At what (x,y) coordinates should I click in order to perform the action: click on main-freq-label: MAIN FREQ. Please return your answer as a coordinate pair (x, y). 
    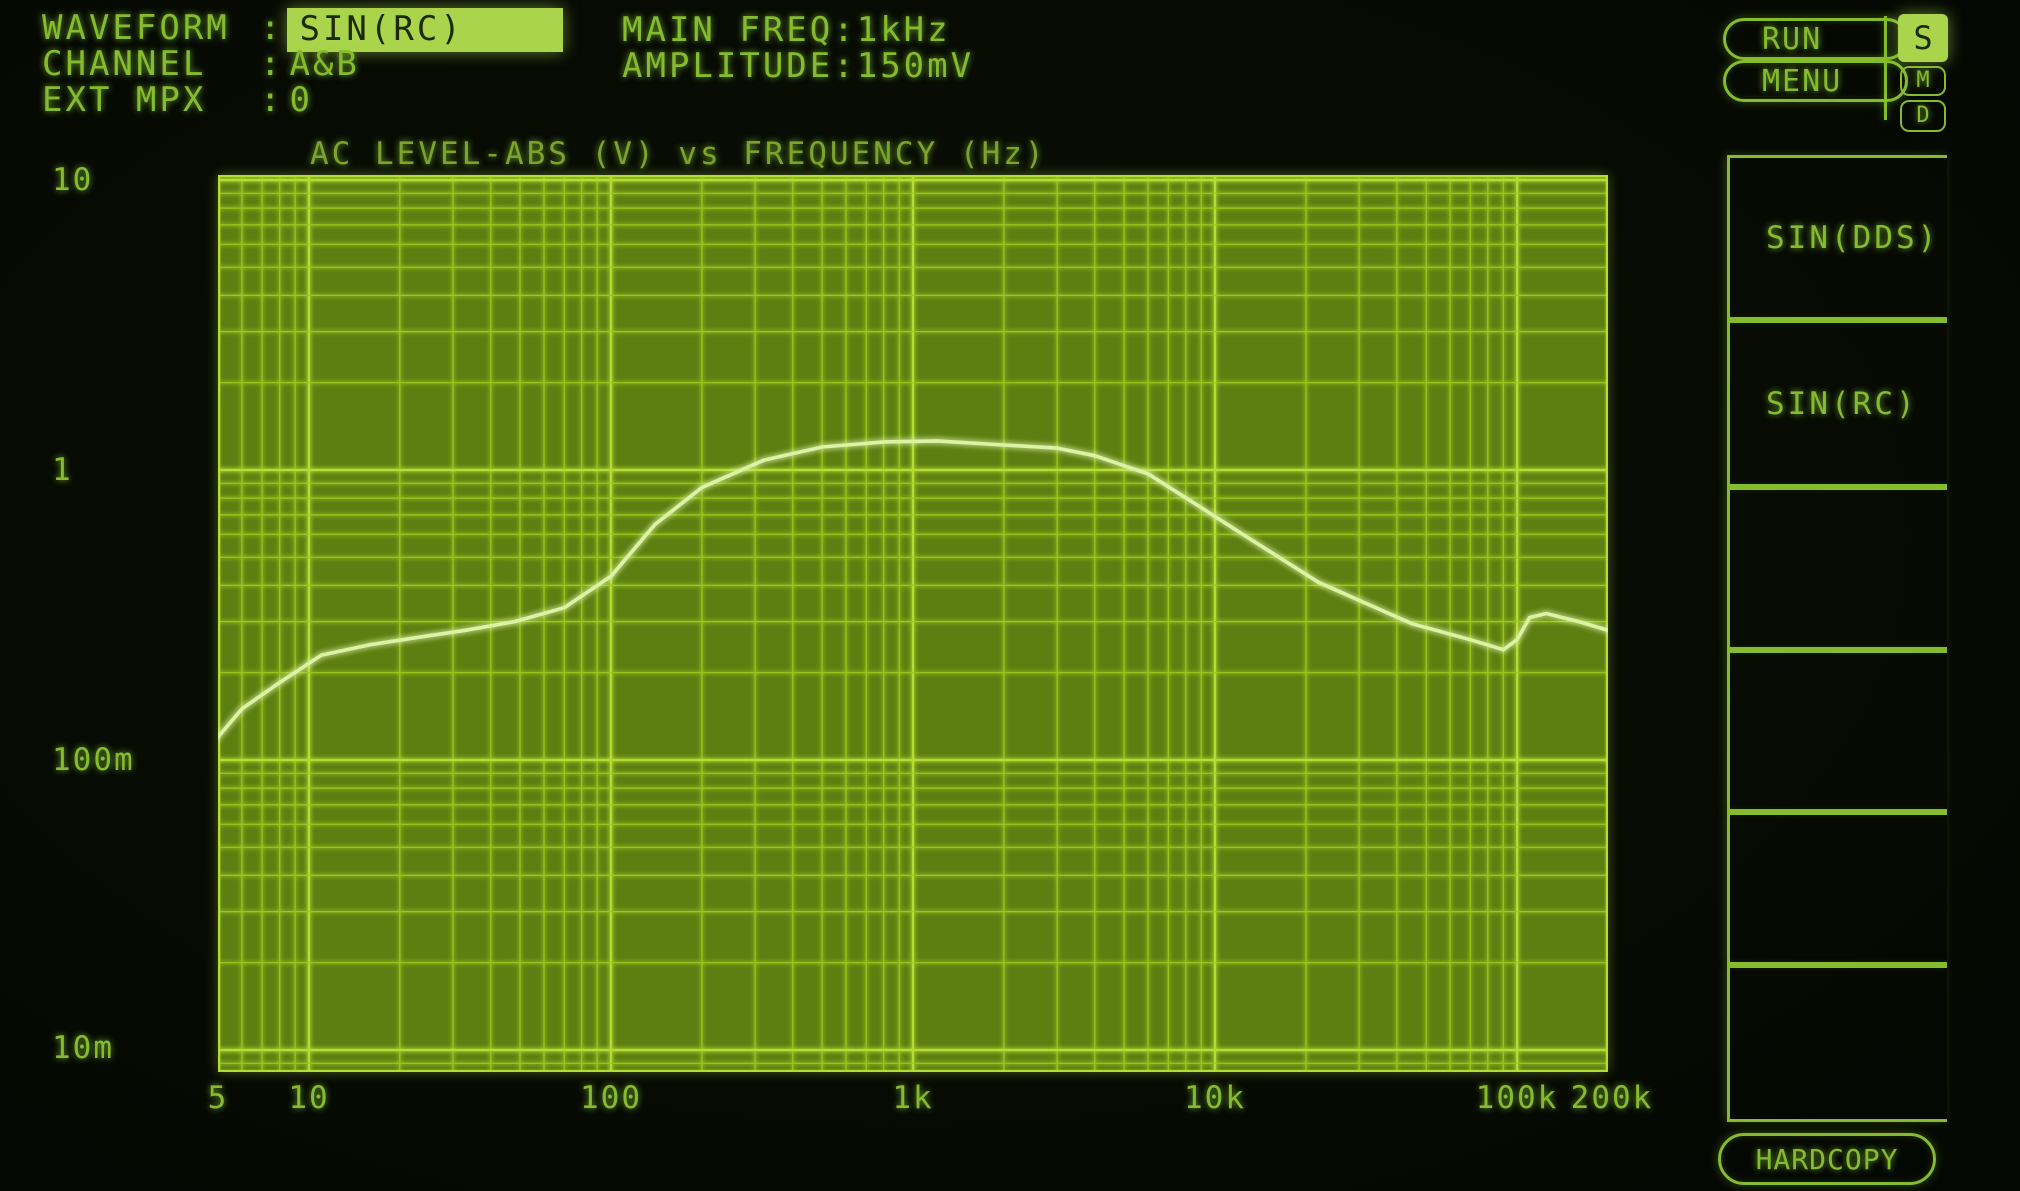
    Looking at the image, I should click on (728, 30).